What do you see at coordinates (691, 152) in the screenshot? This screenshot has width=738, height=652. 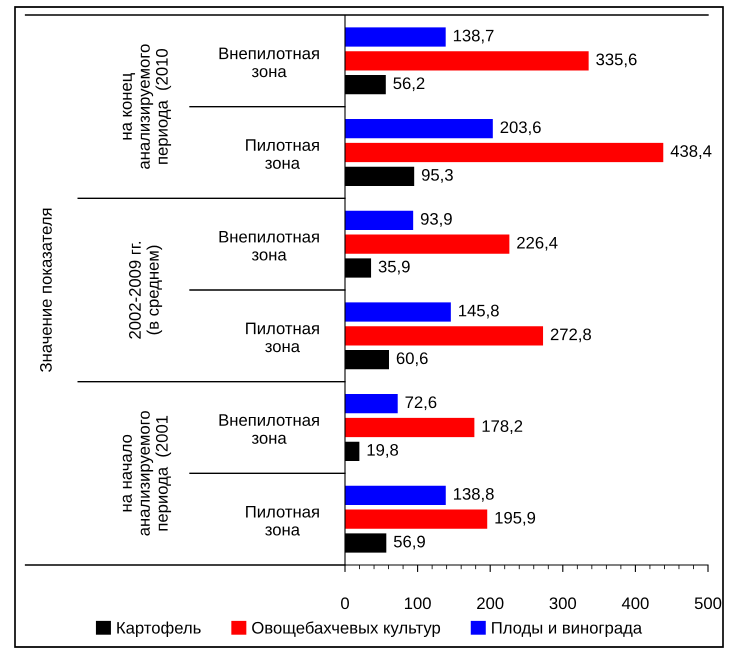 I see `data-label: 438,4` at bounding box center [691, 152].